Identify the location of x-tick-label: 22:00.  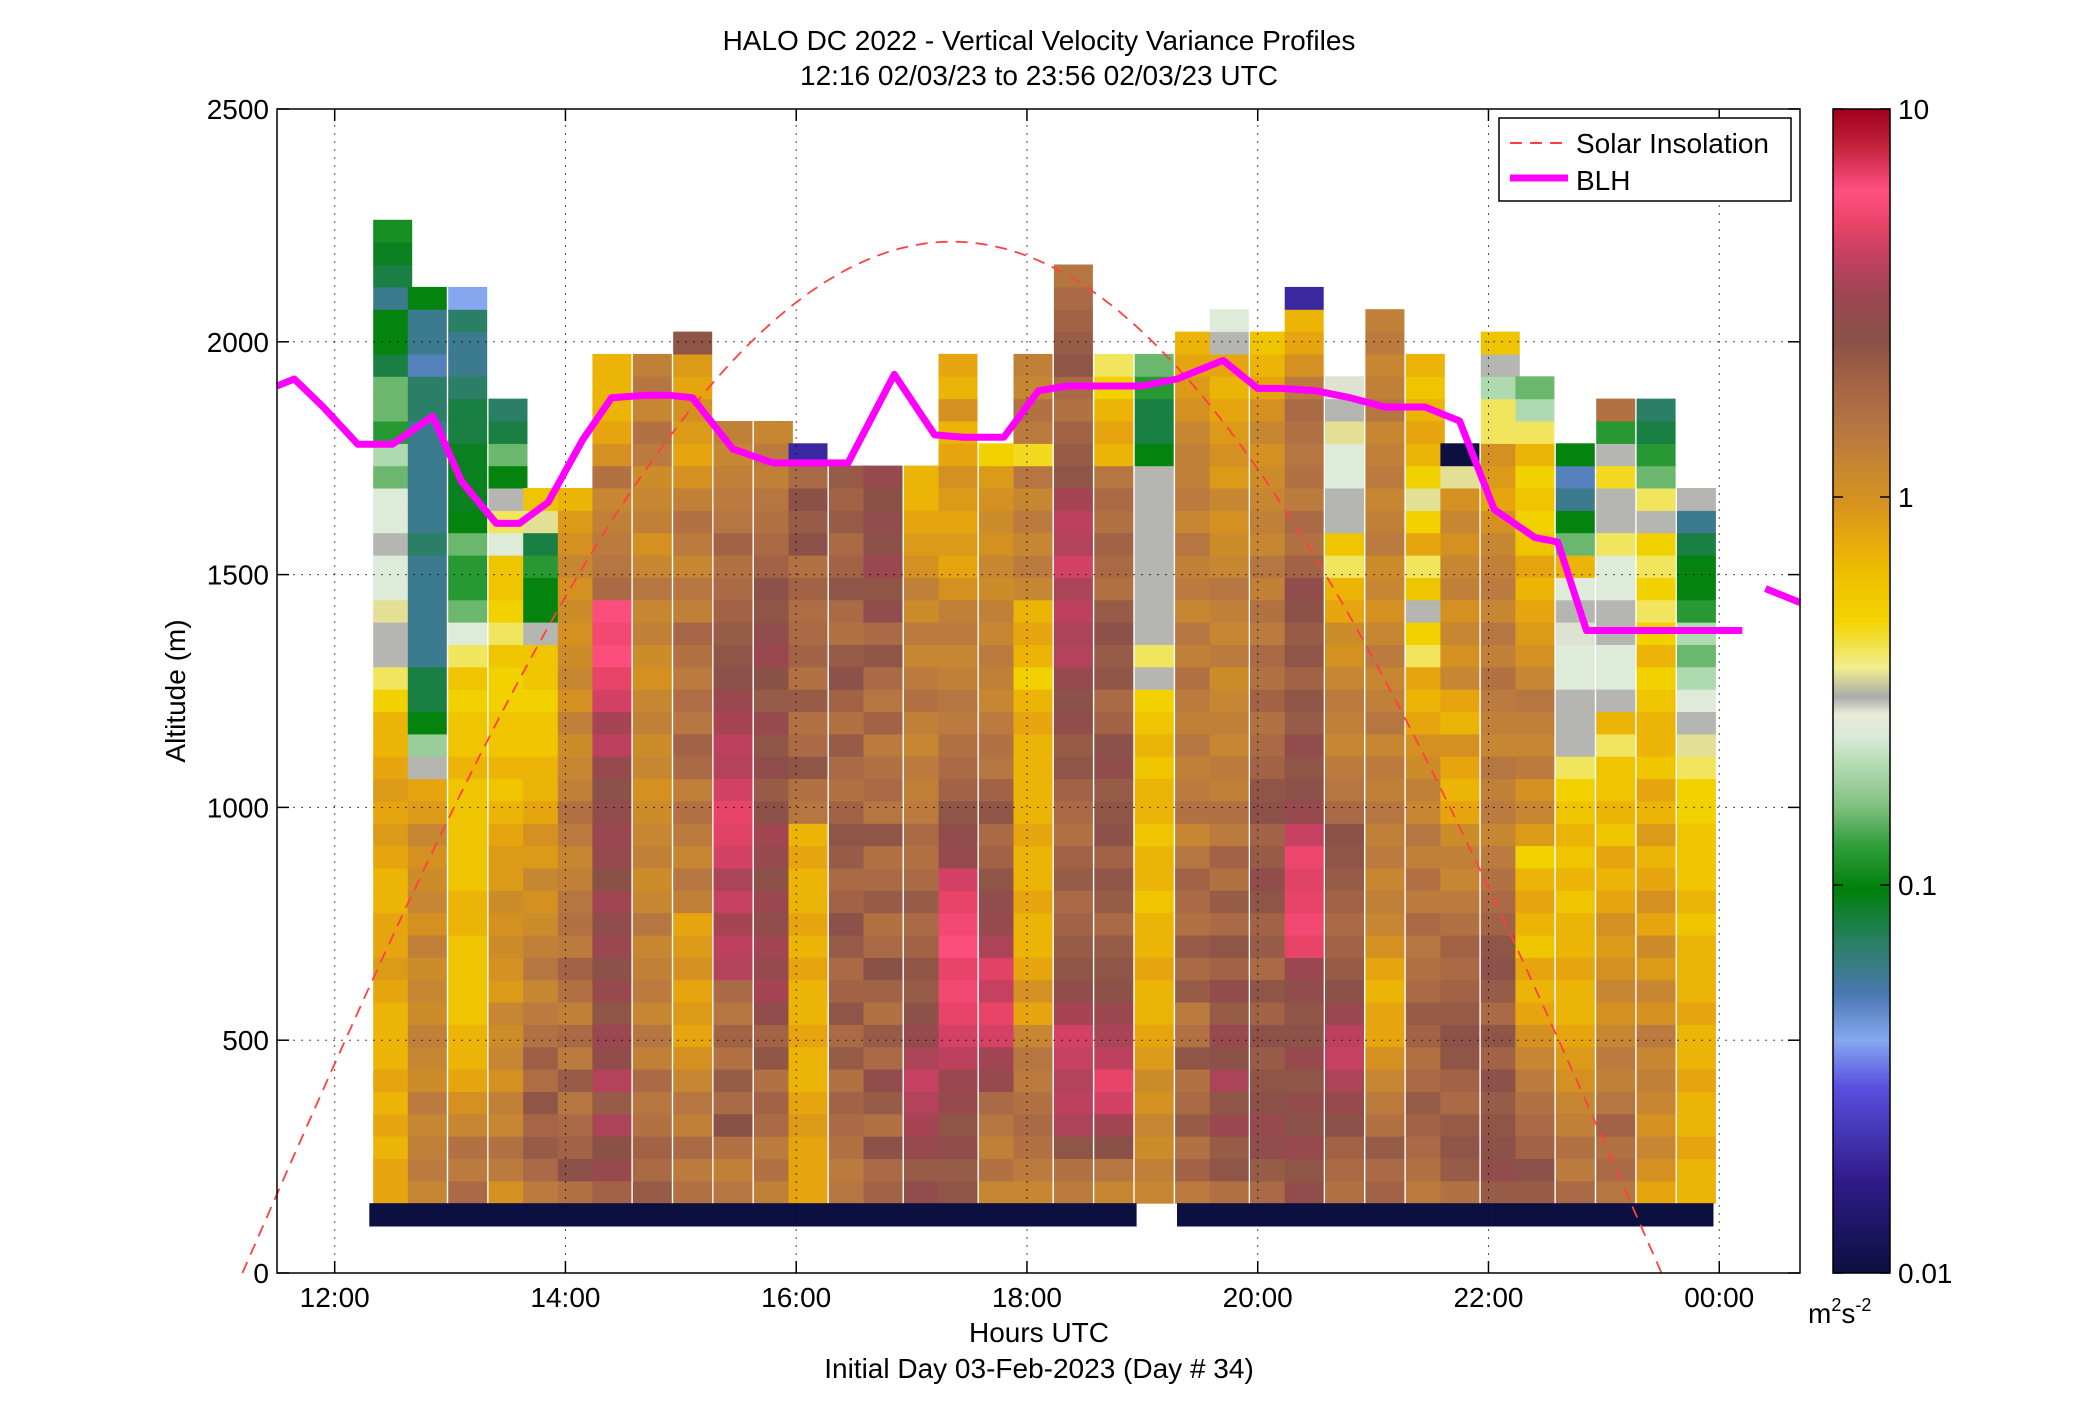
(1488, 1297).